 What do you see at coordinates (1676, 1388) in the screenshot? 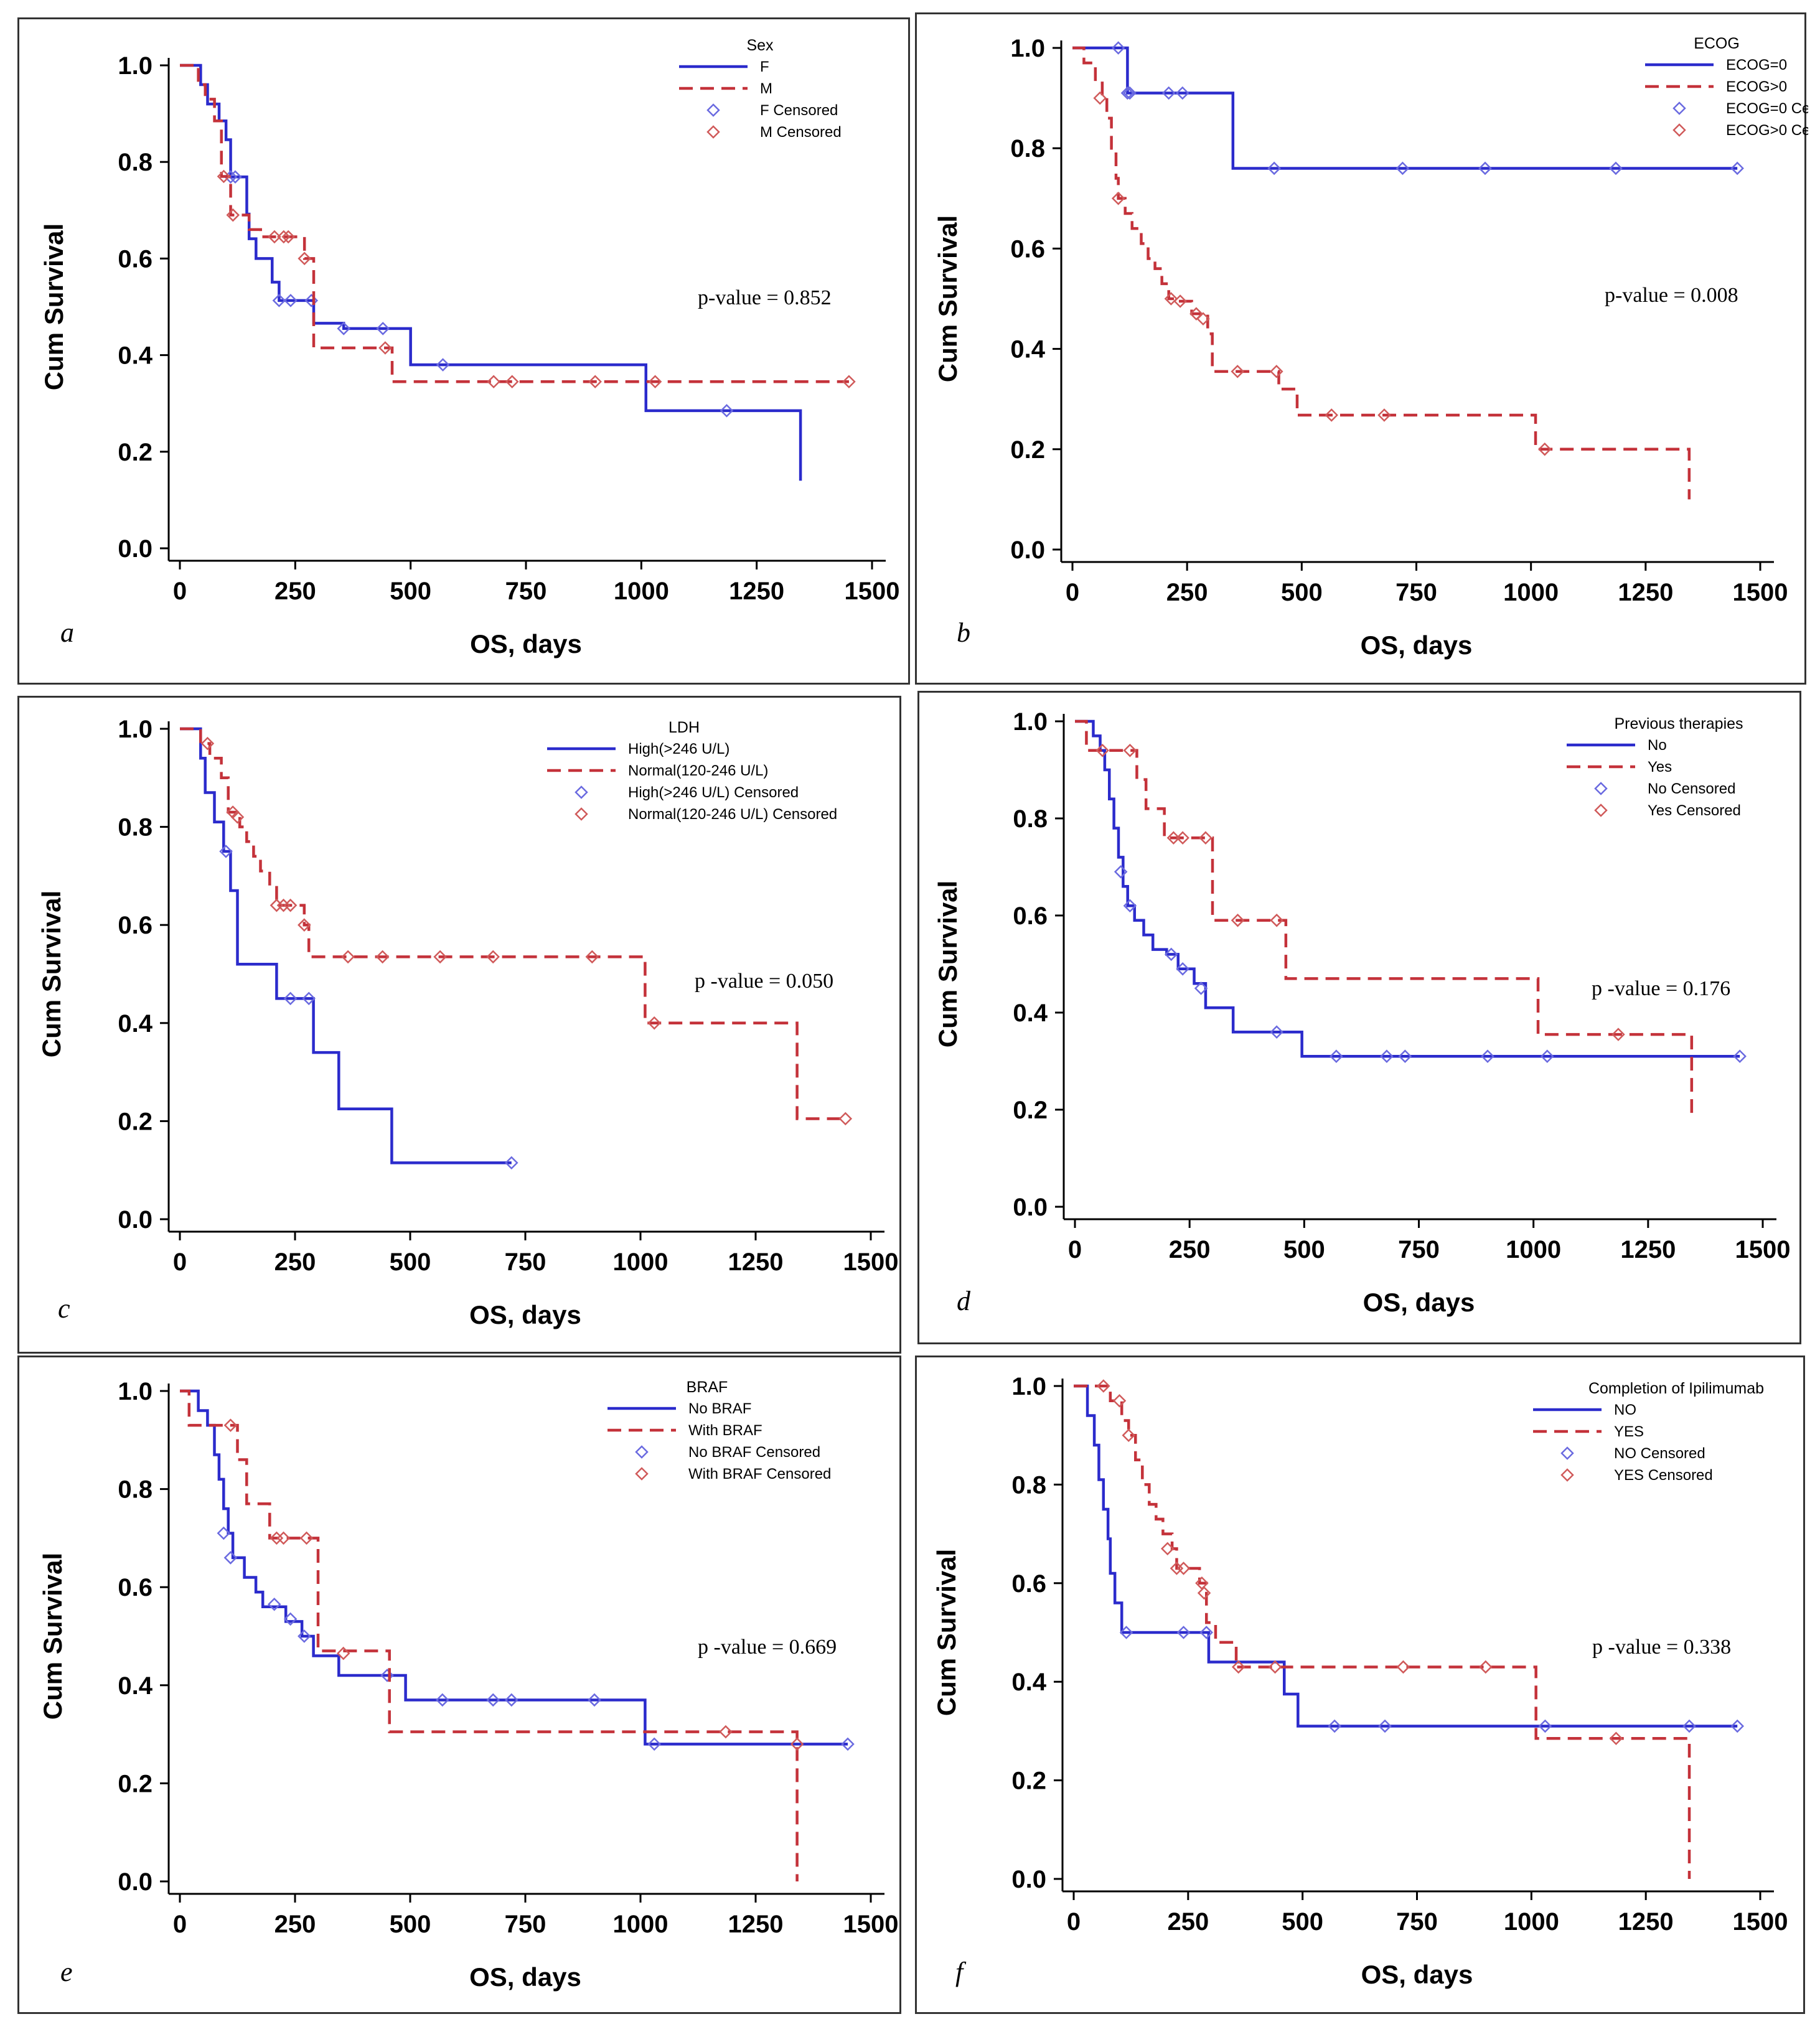
I see `legend-title: Completion of Ipilimumab` at bounding box center [1676, 1388].